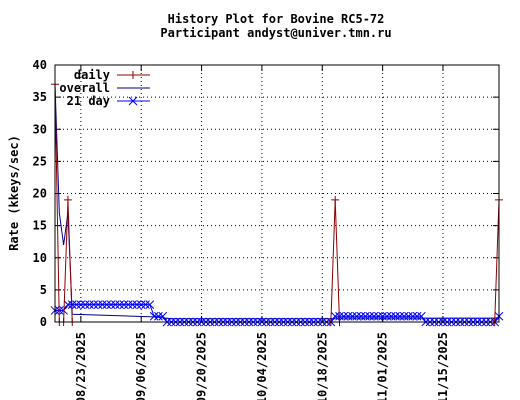 Image resolution: width=520 pixels, height=400 pixels. I want to click on x-tick-label: 11/01/2025, so click(383, 366).